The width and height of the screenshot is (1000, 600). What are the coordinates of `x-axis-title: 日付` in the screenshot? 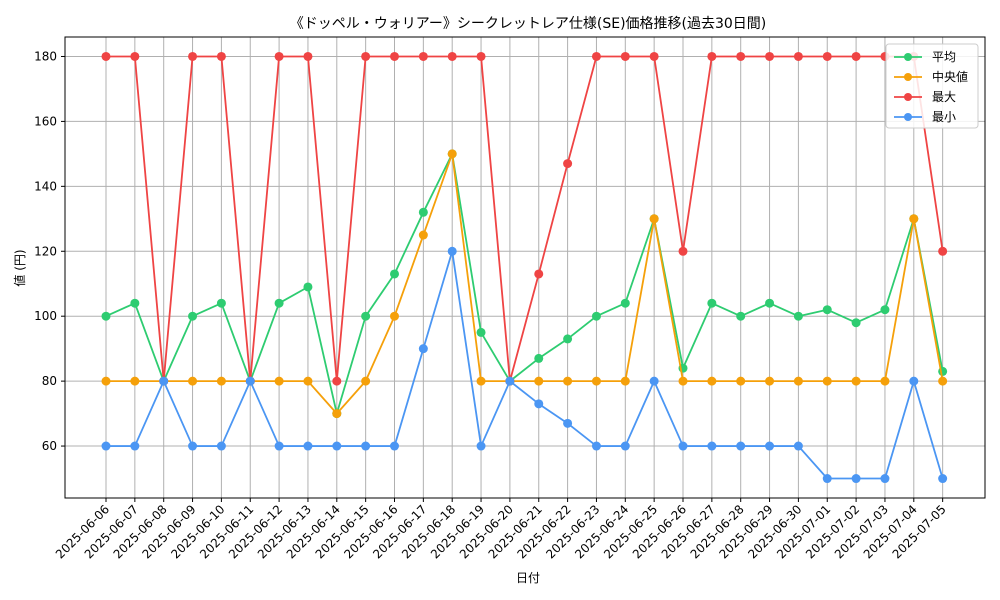 It's located at (528, 578).